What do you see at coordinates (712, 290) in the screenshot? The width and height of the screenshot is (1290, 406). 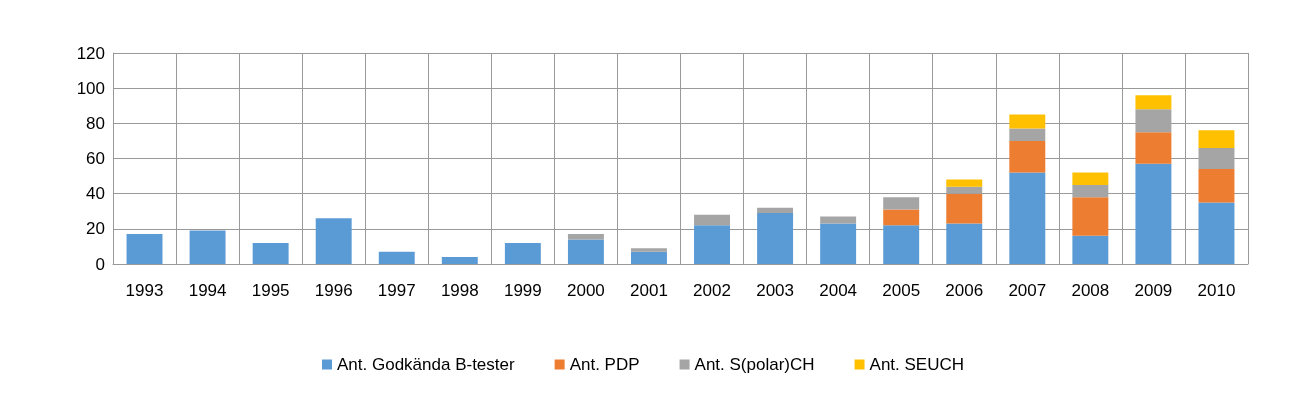 I see `x-tick-label: 2002` at bounding box center [712, 290].